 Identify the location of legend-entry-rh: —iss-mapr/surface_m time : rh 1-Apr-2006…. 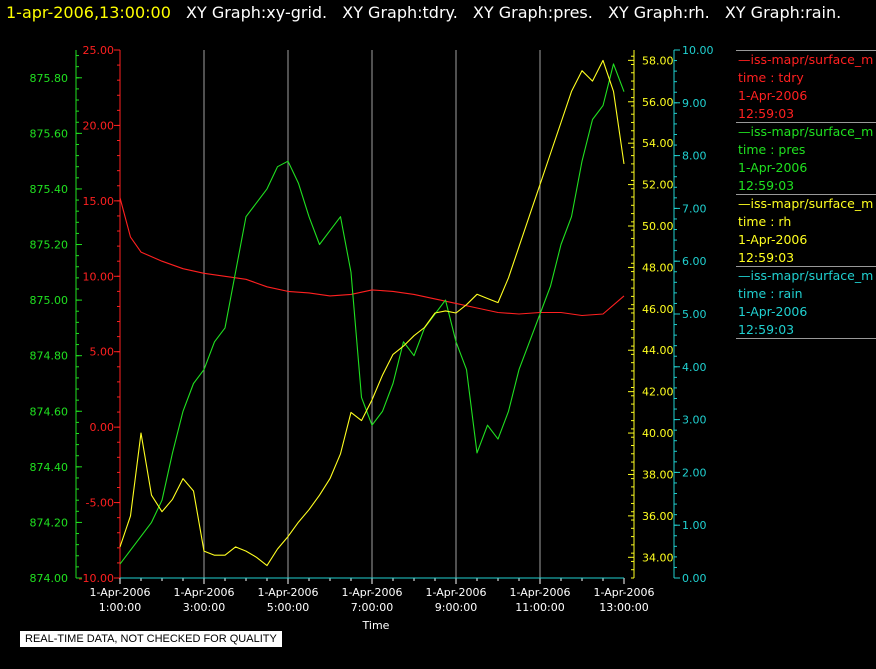
(806, 230).